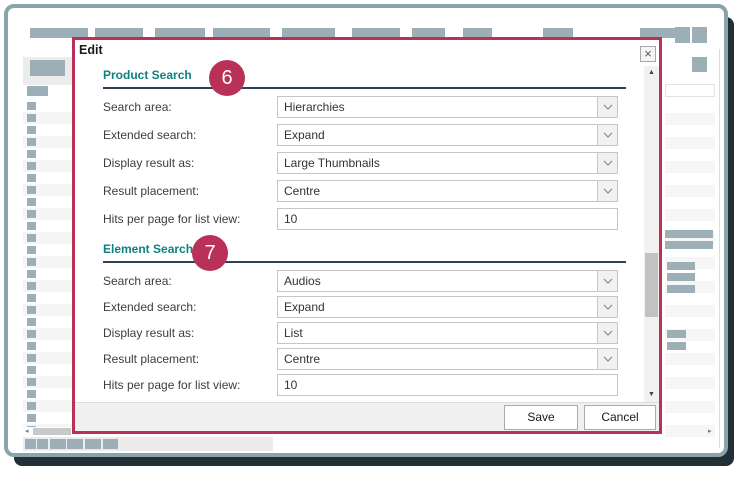  Describe the element at coordinates (227, 78) in the screenshot. I see `callout-badge-6: 6` at that location.